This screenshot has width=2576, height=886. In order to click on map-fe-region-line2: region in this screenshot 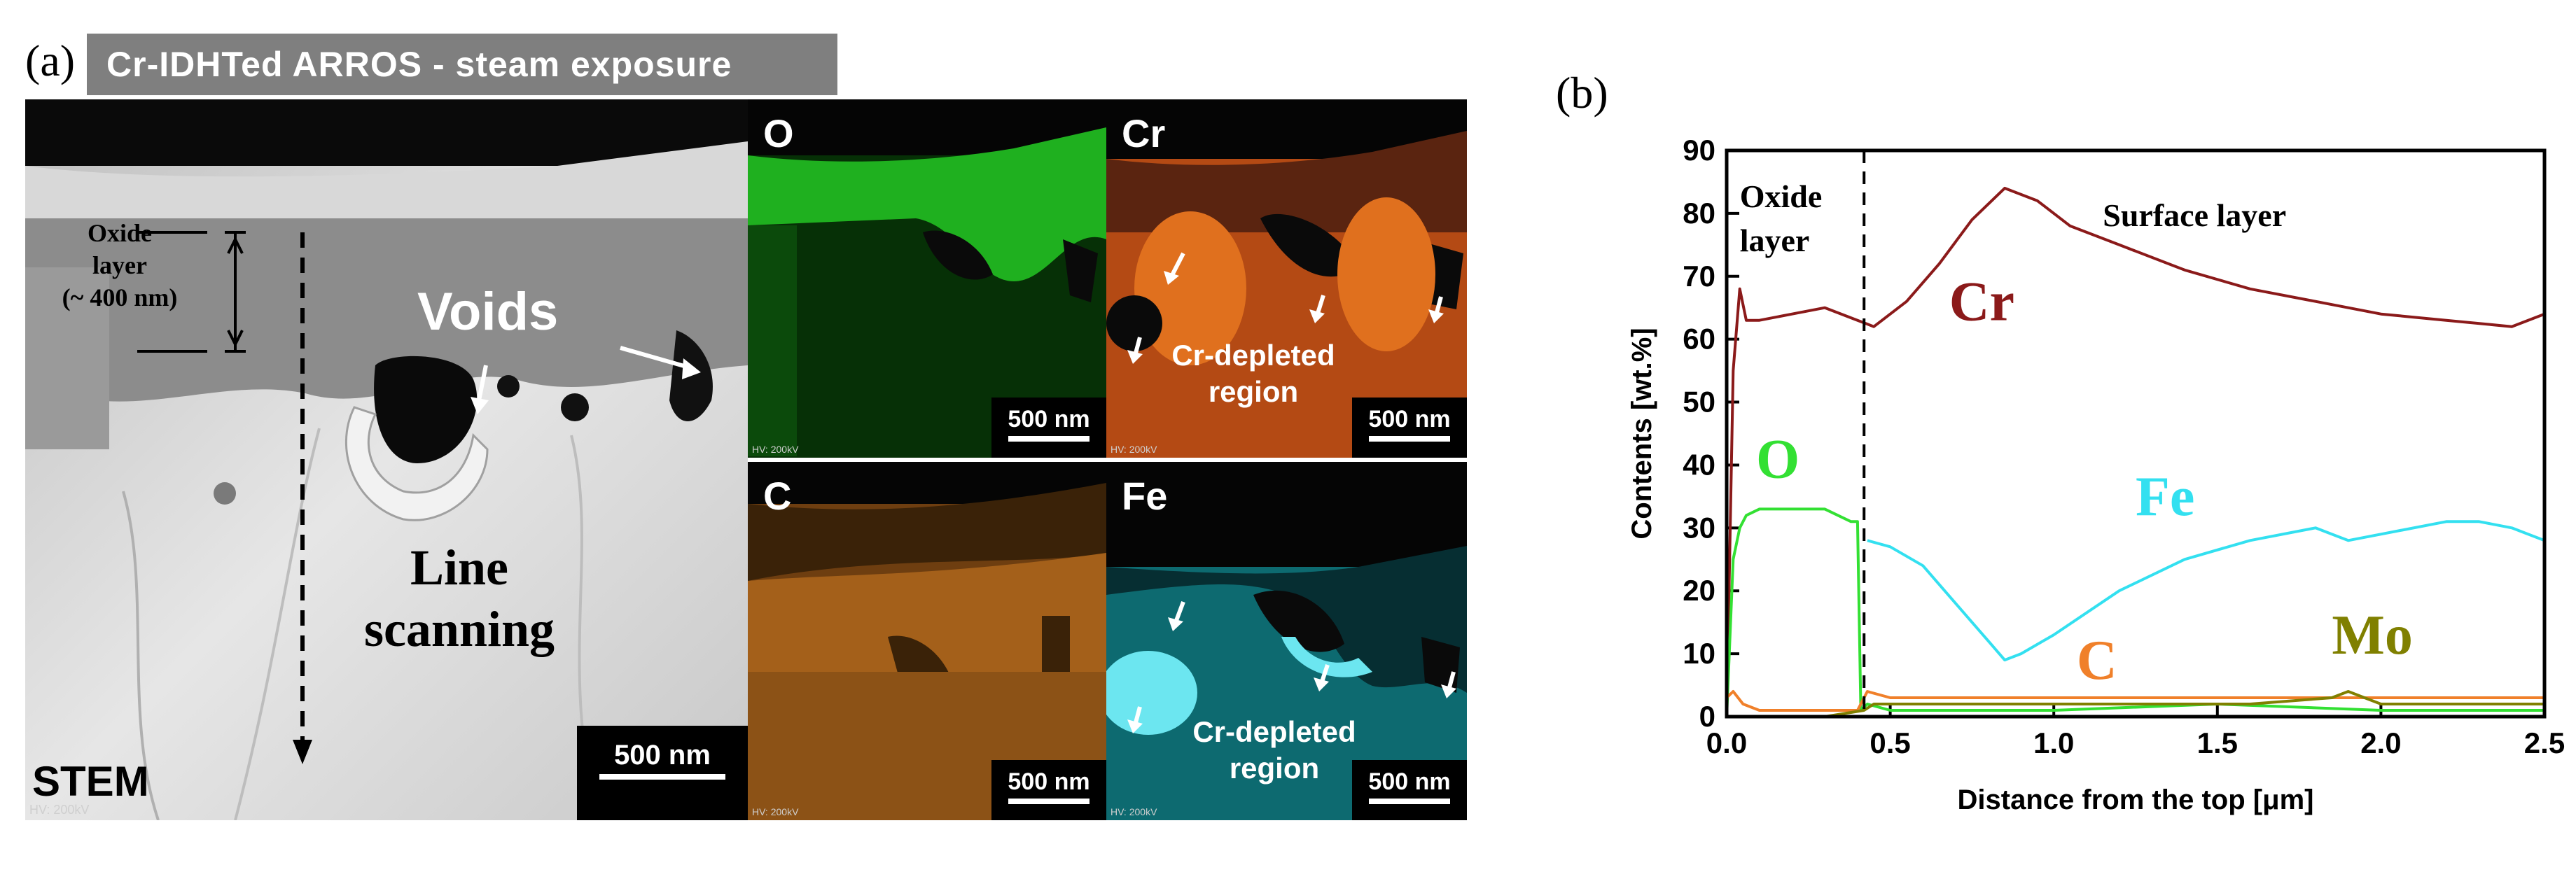, I will do `click(1274, 768)`.